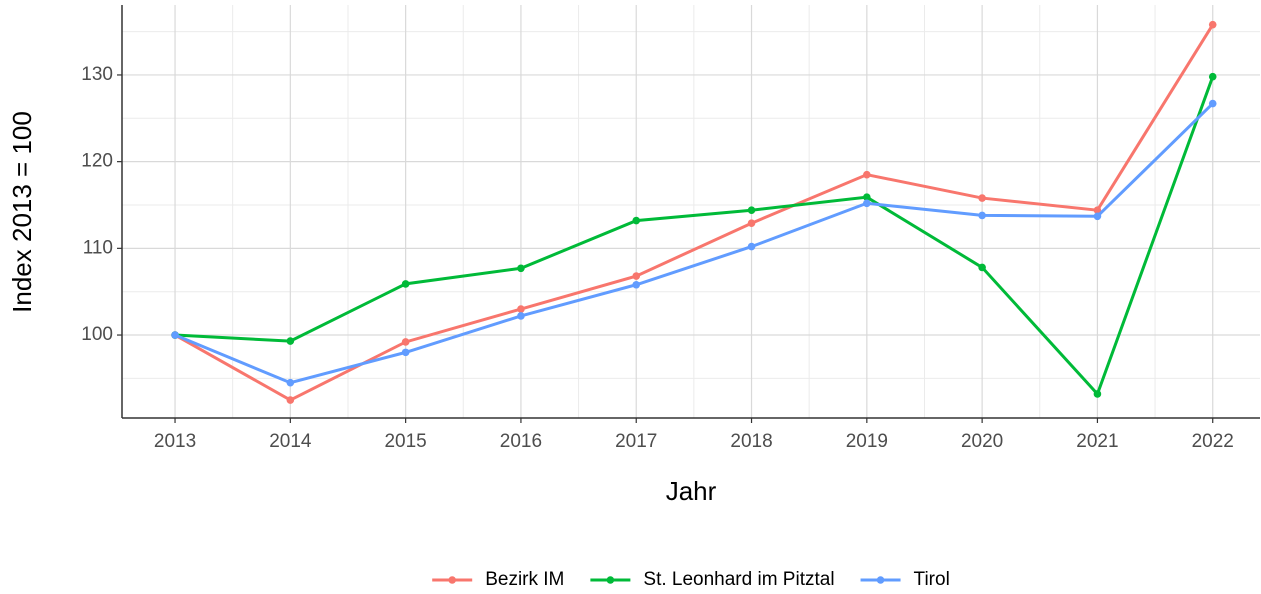 This screenshot has width=1261, height=594. I want to click on x-tick-label: 2014, so click(290, 441).